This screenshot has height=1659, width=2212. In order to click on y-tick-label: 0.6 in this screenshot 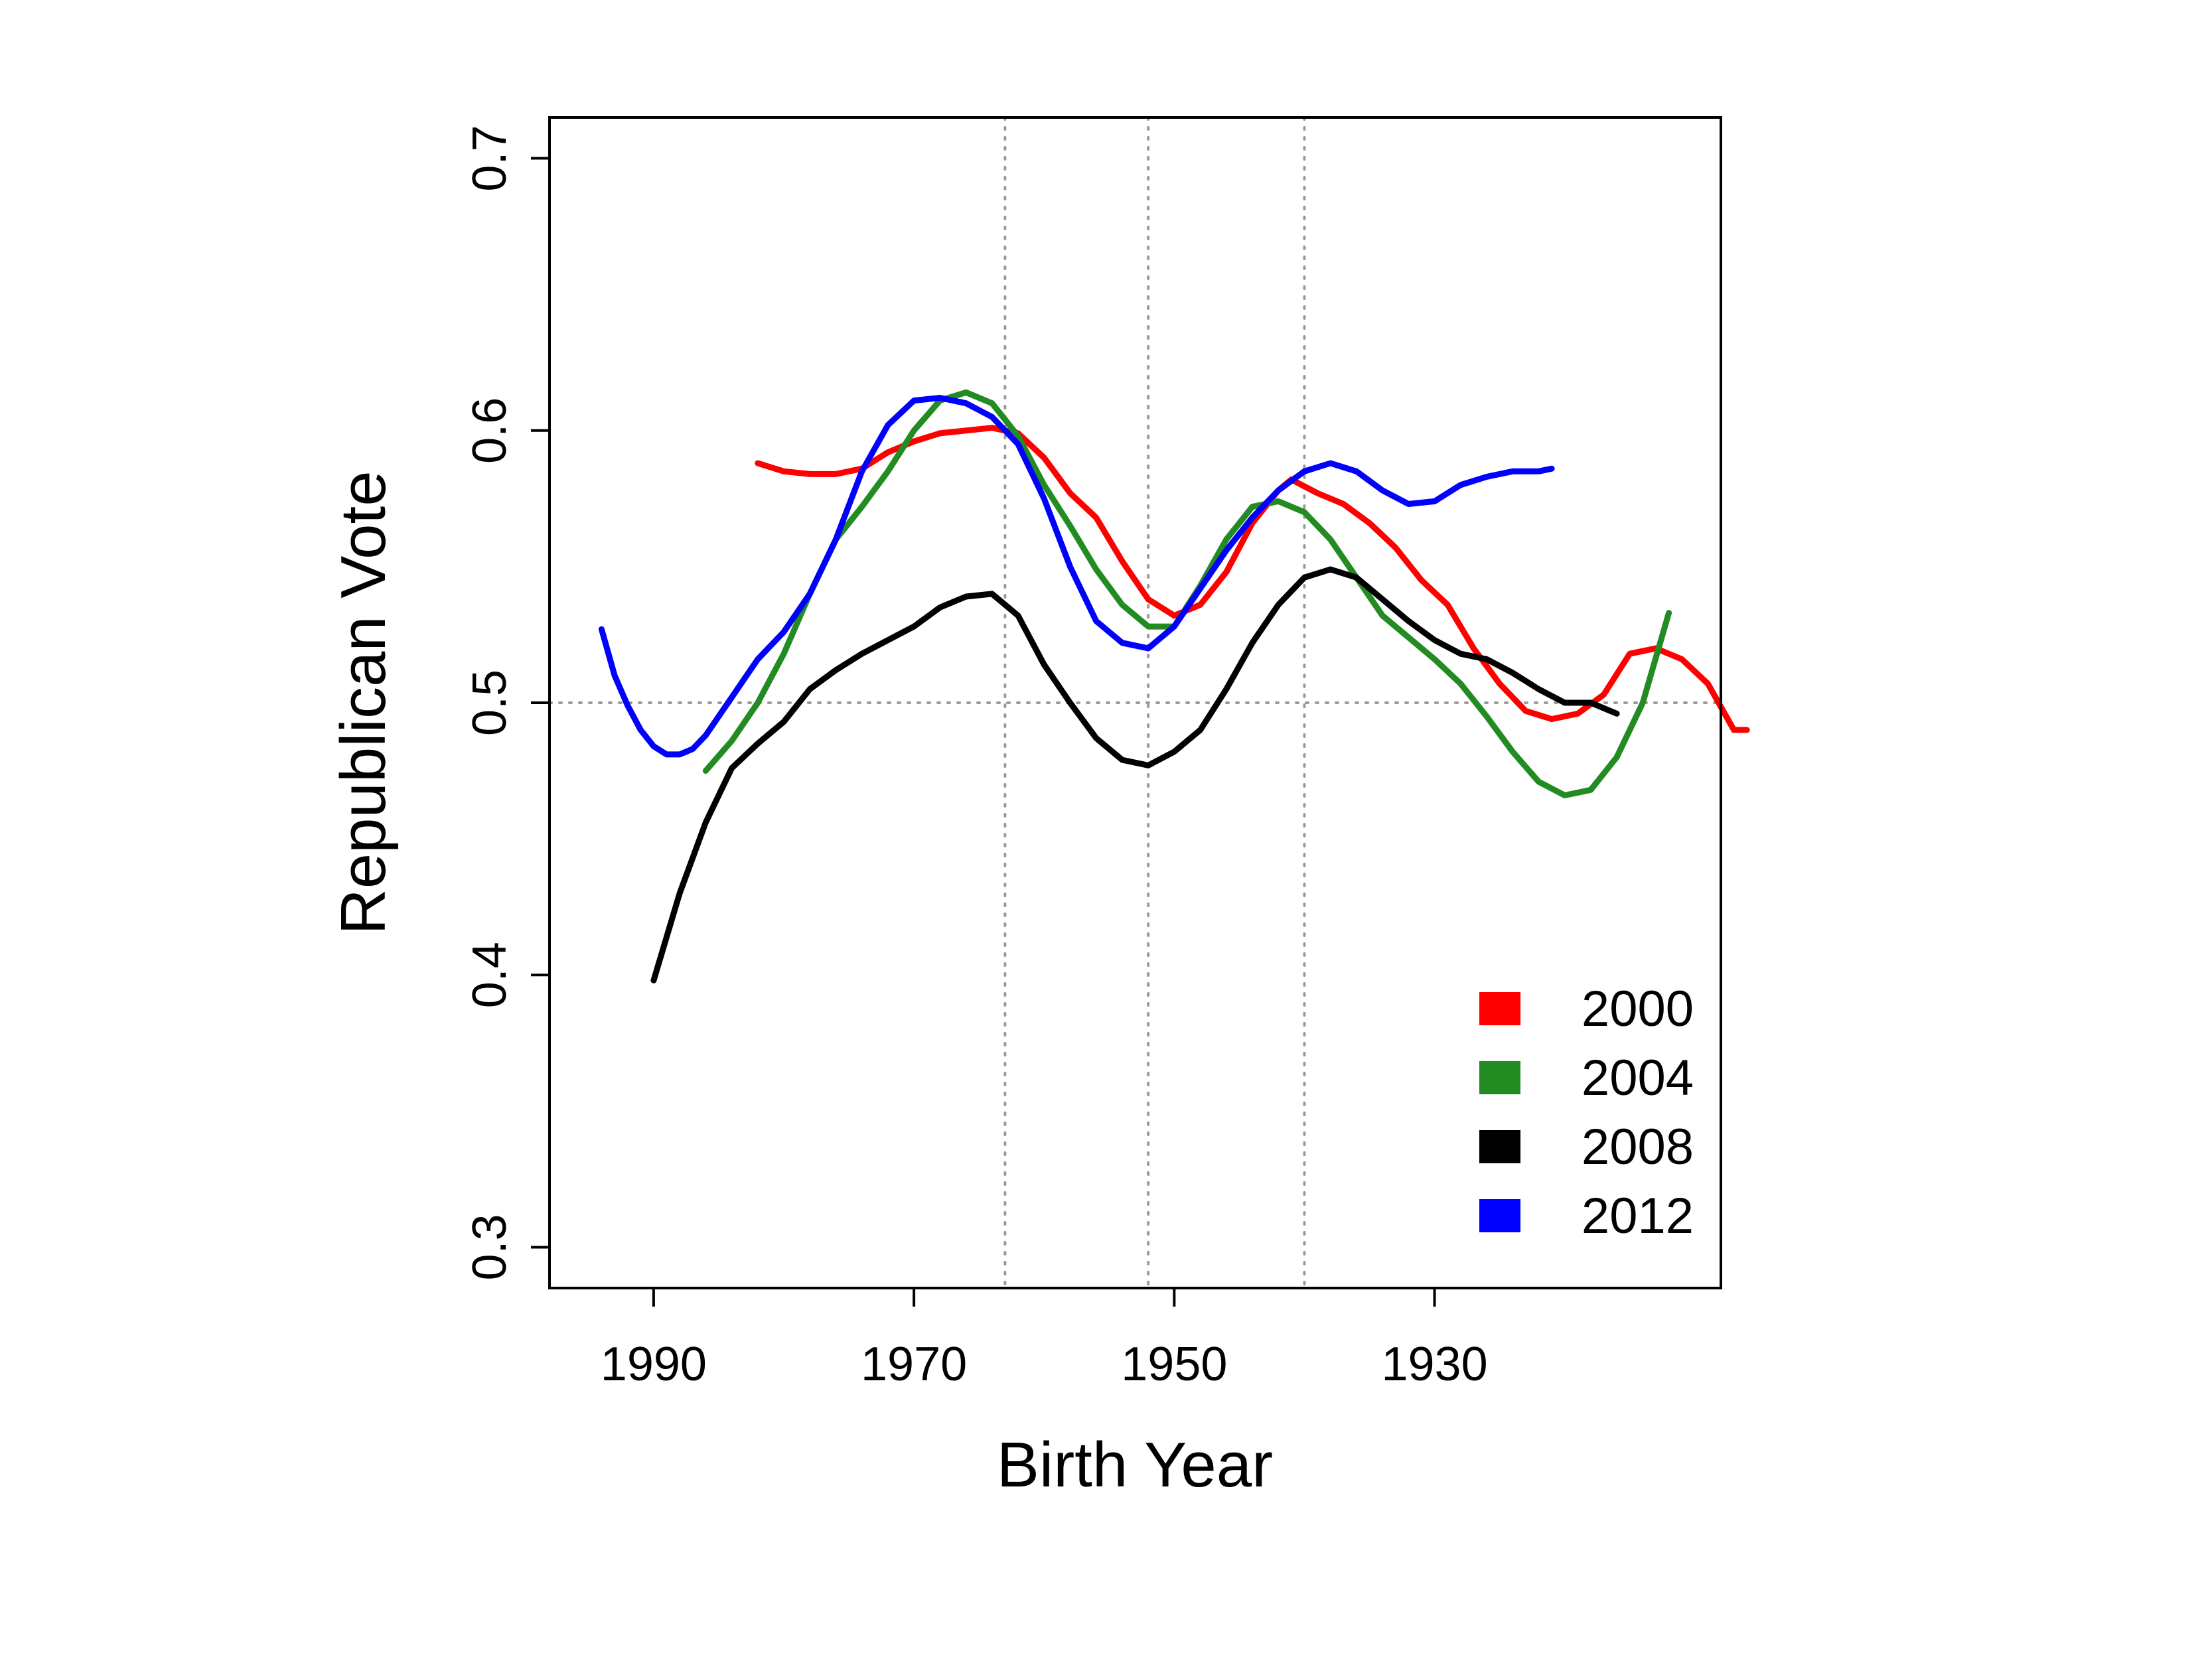, I will do `click(490, 430)`.